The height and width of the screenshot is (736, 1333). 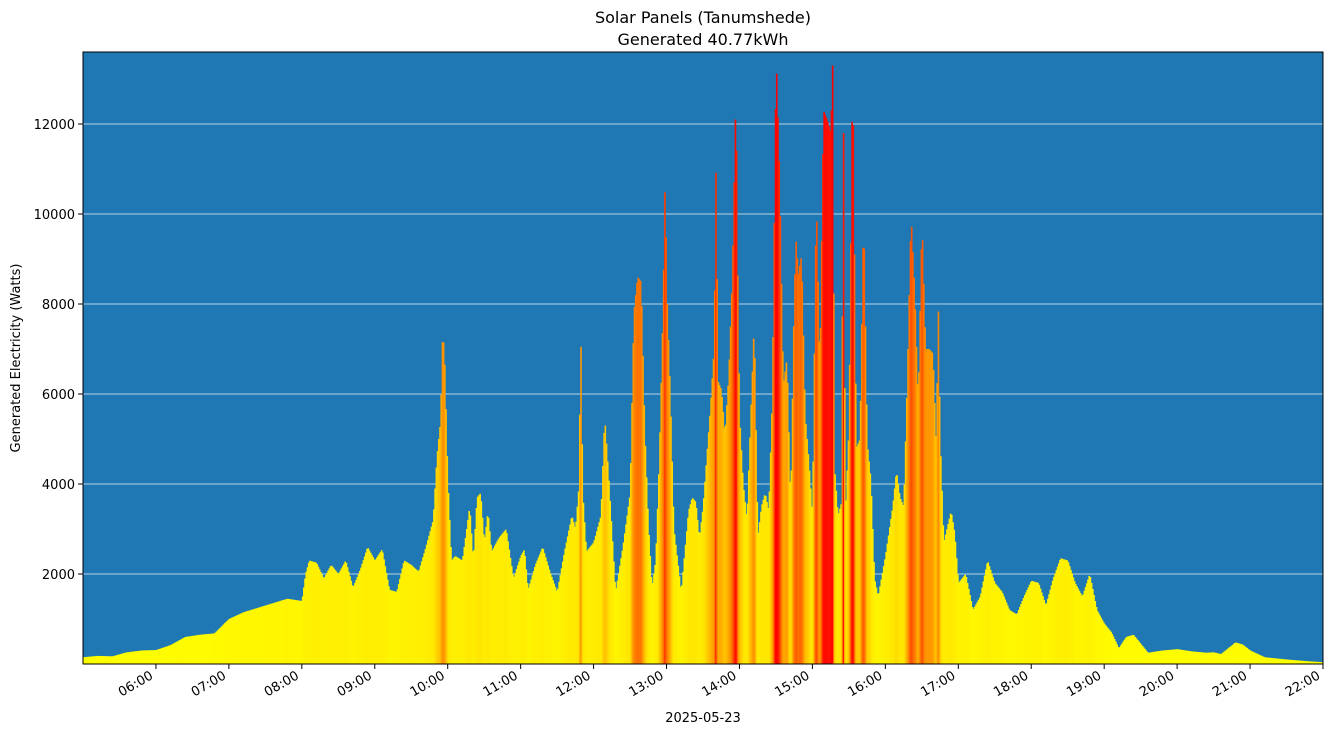 What do you see at coordinates (54, 125) in the screenshot?
I see `y-tick-label: 12000` at bounding box center [54, 125].